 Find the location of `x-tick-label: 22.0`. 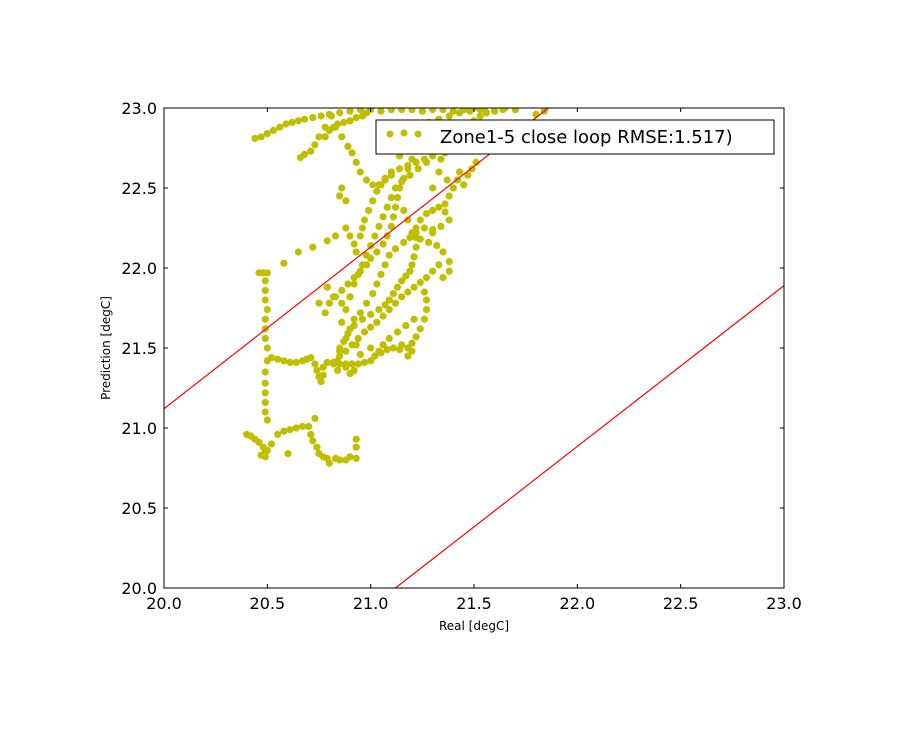

x-tick-label: 22.0 is located at coordinates (578, 603).